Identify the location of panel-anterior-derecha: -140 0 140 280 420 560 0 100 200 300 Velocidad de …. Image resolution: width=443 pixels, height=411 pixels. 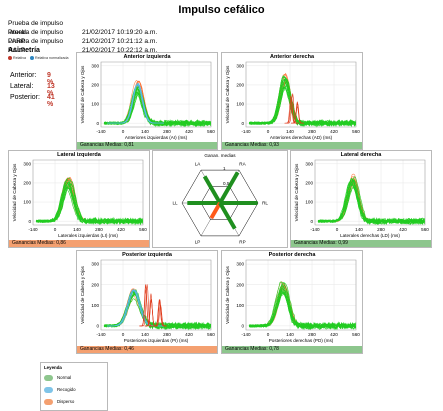
(292, 101).